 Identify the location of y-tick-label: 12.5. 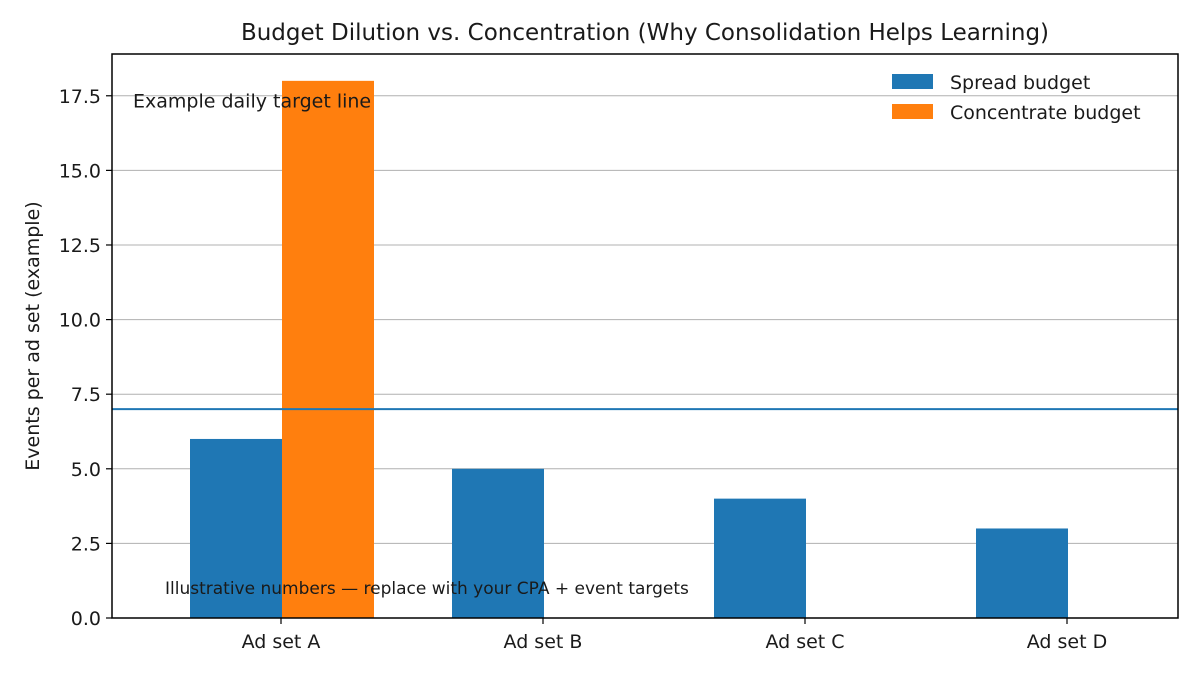
(80, 246).